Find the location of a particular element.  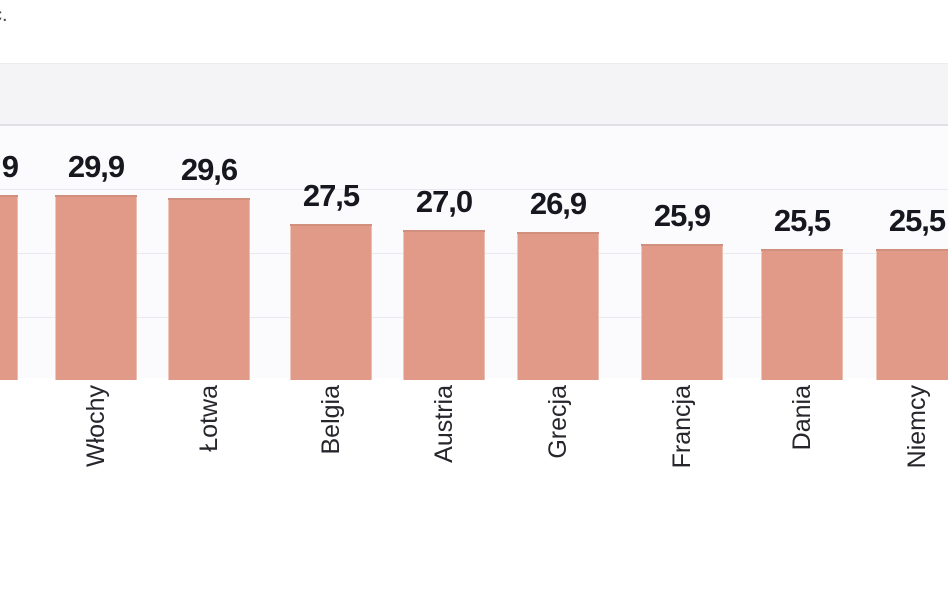

x-axis-label: Belgia is located at coordinates (331, 420).